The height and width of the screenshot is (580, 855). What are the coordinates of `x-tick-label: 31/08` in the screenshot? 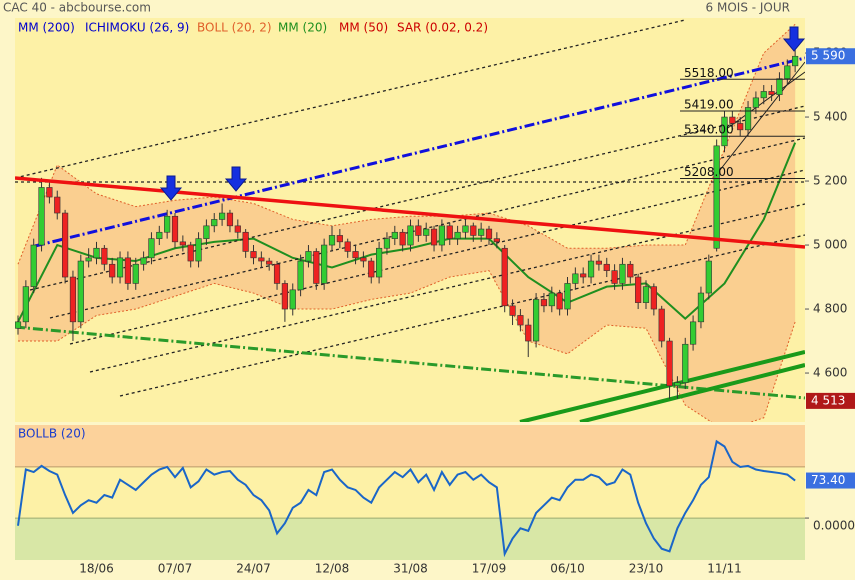 It's located at (410, 569).